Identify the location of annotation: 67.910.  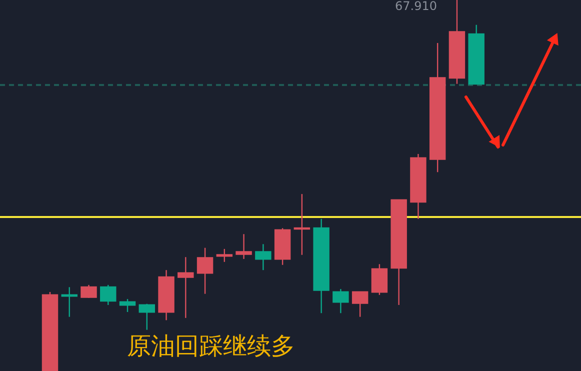
(416, 6).